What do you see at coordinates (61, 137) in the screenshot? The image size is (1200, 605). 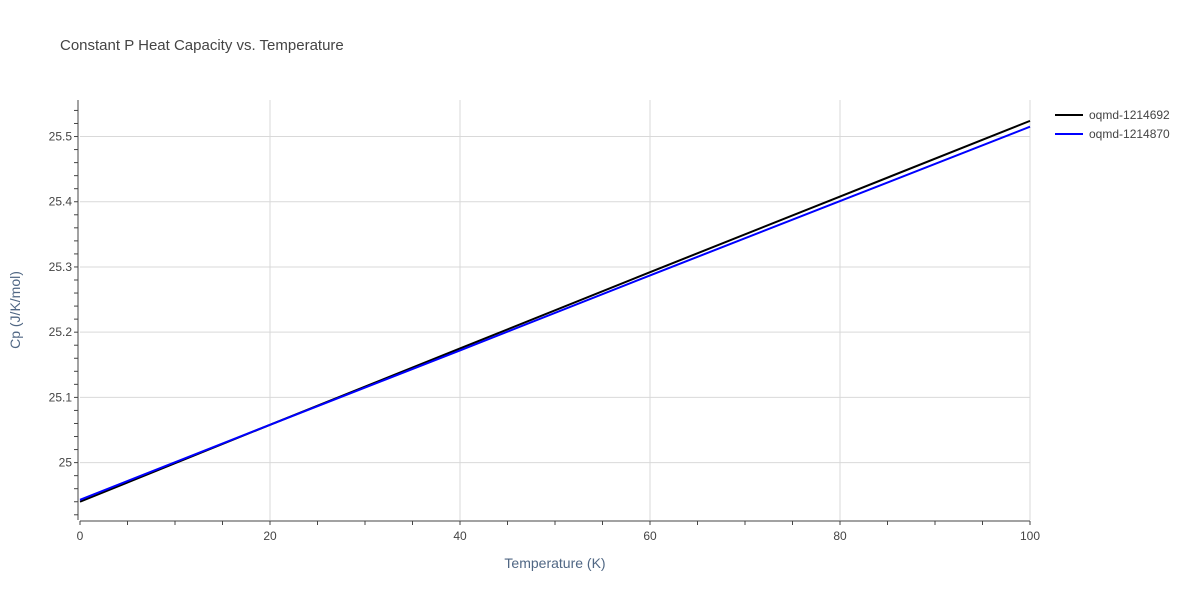 I see `y-tick-label: 25.5` at bounding box center [61, 137].